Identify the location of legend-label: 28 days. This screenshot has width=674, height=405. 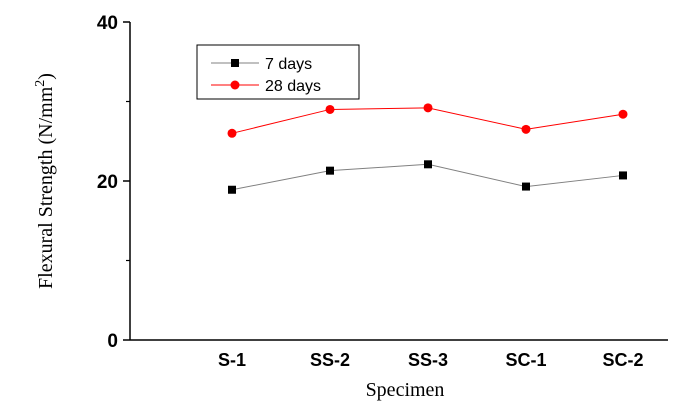
(293, 86).